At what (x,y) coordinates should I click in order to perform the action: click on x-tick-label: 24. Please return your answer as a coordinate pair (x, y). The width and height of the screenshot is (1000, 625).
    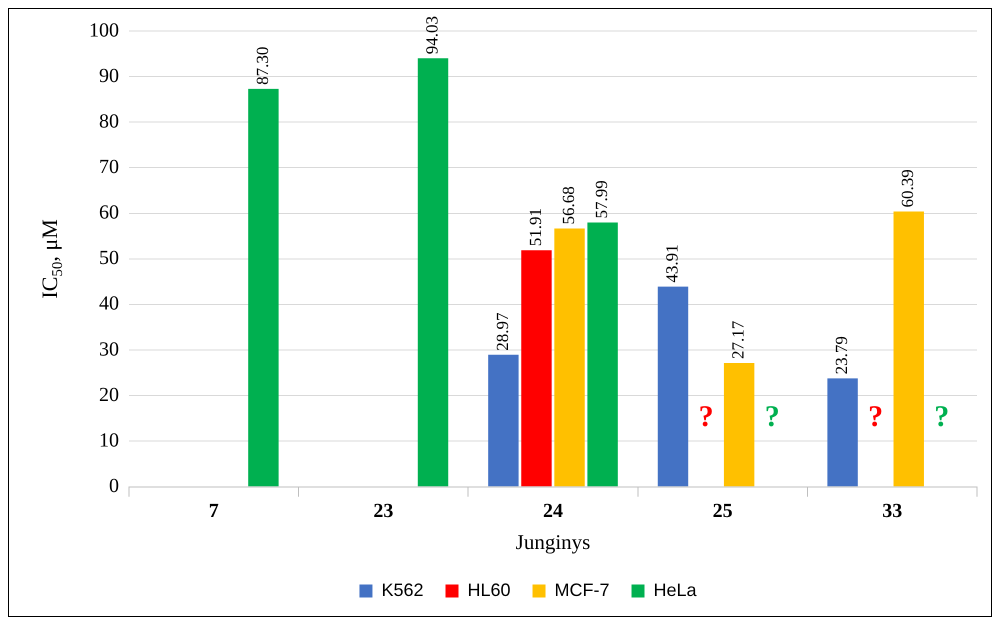
    Looking at the image, I should click on (553, 511).